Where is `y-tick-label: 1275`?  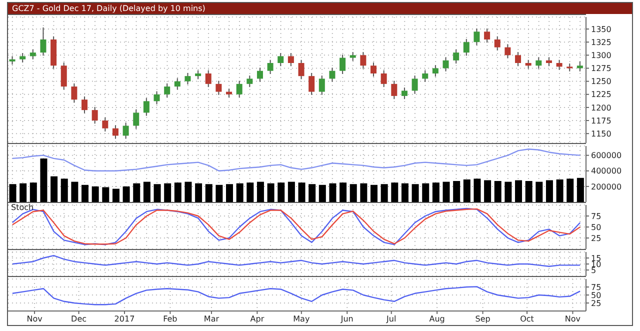 y-tick-label: 1275 is located at coordinates (601, 69).